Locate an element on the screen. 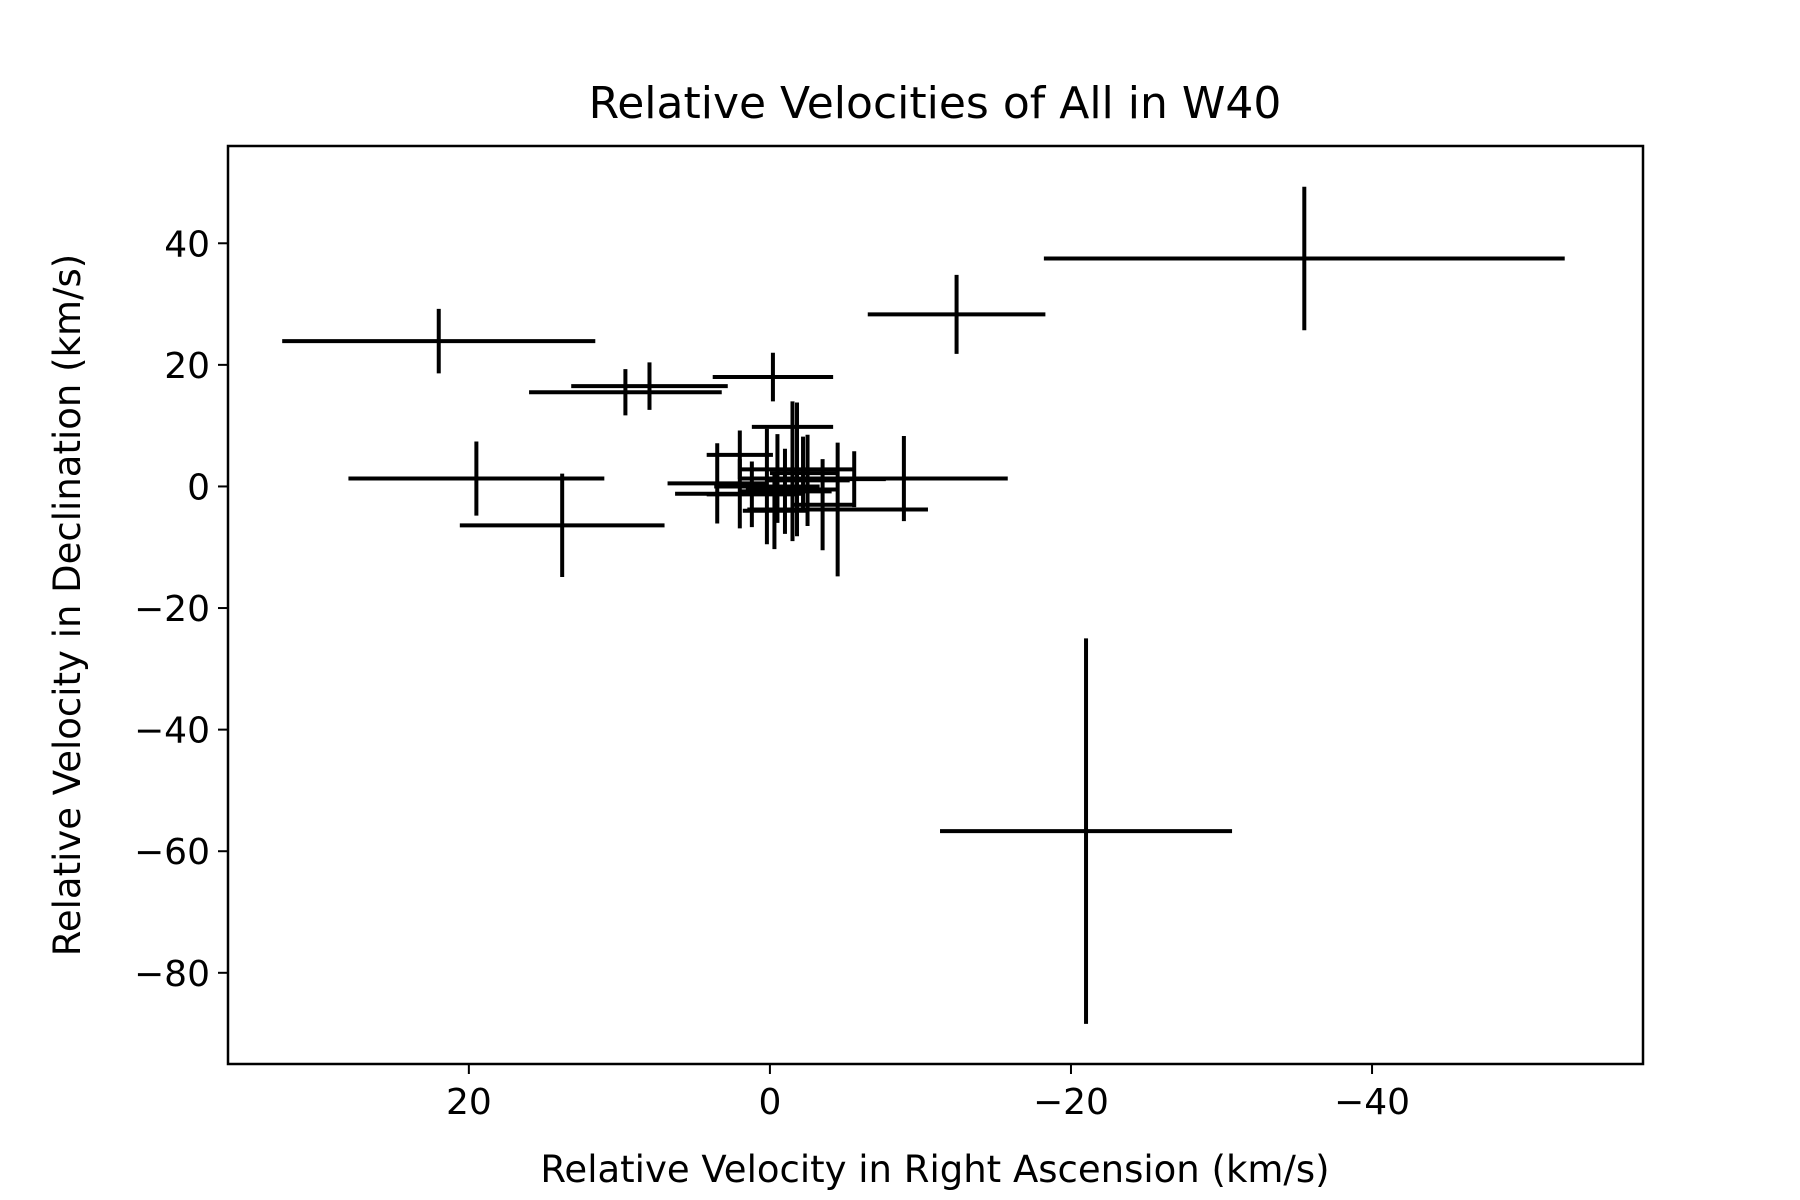  y-axis-label: Relative Velocity in Declination (km/s) is located at coordinates (67, 605).